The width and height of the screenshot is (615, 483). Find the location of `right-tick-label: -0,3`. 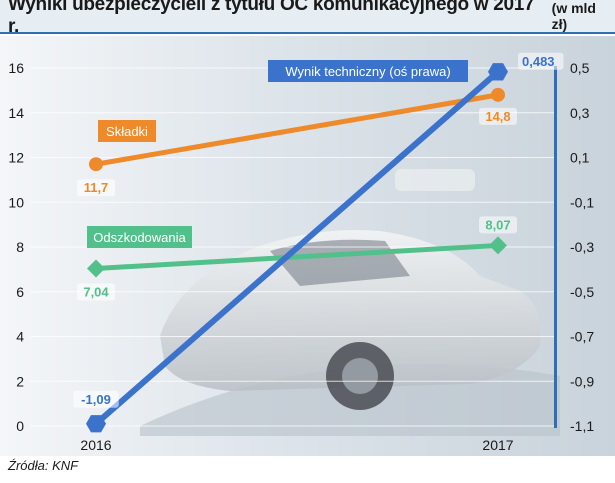

right-tick-label: -0,3 is located at coordinates (582, 247).